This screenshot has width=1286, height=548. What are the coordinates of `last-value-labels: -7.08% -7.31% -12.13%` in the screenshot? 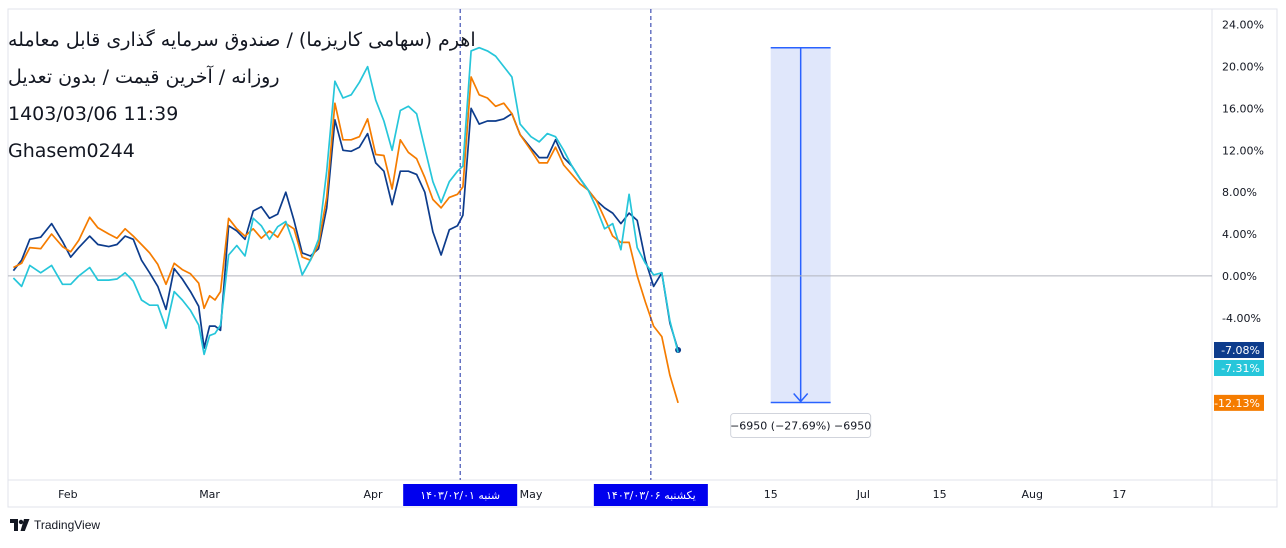 It's located at (1239, 376).